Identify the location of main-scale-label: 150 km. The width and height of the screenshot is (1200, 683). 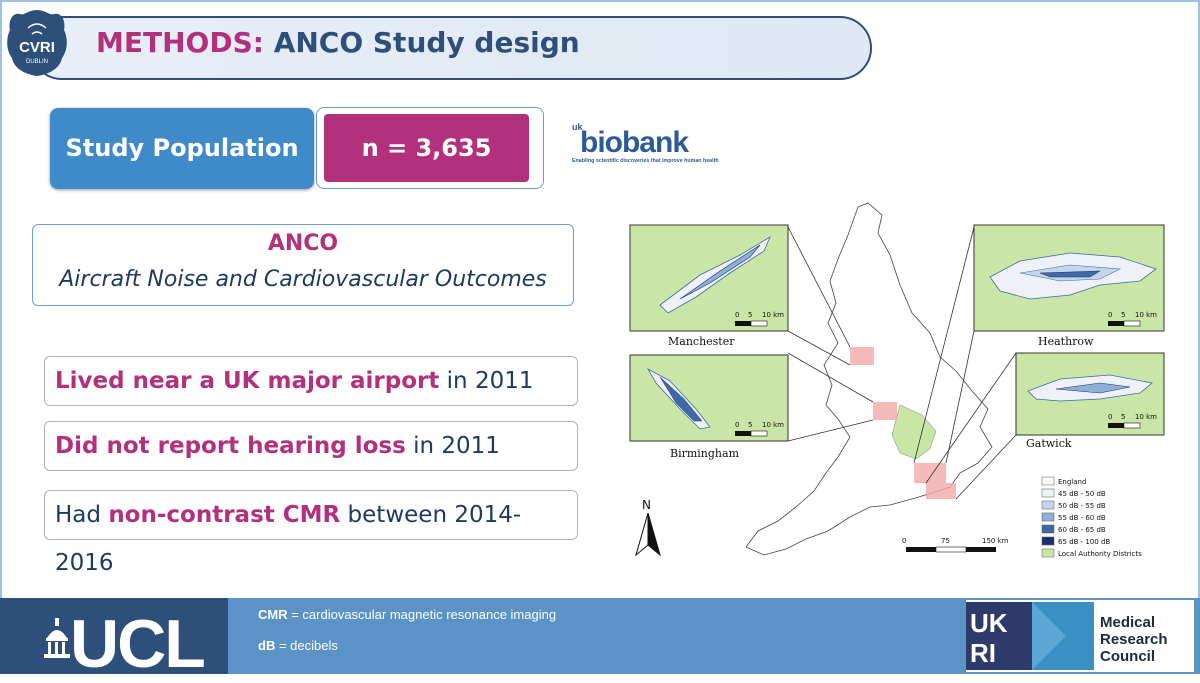
(995, 541).